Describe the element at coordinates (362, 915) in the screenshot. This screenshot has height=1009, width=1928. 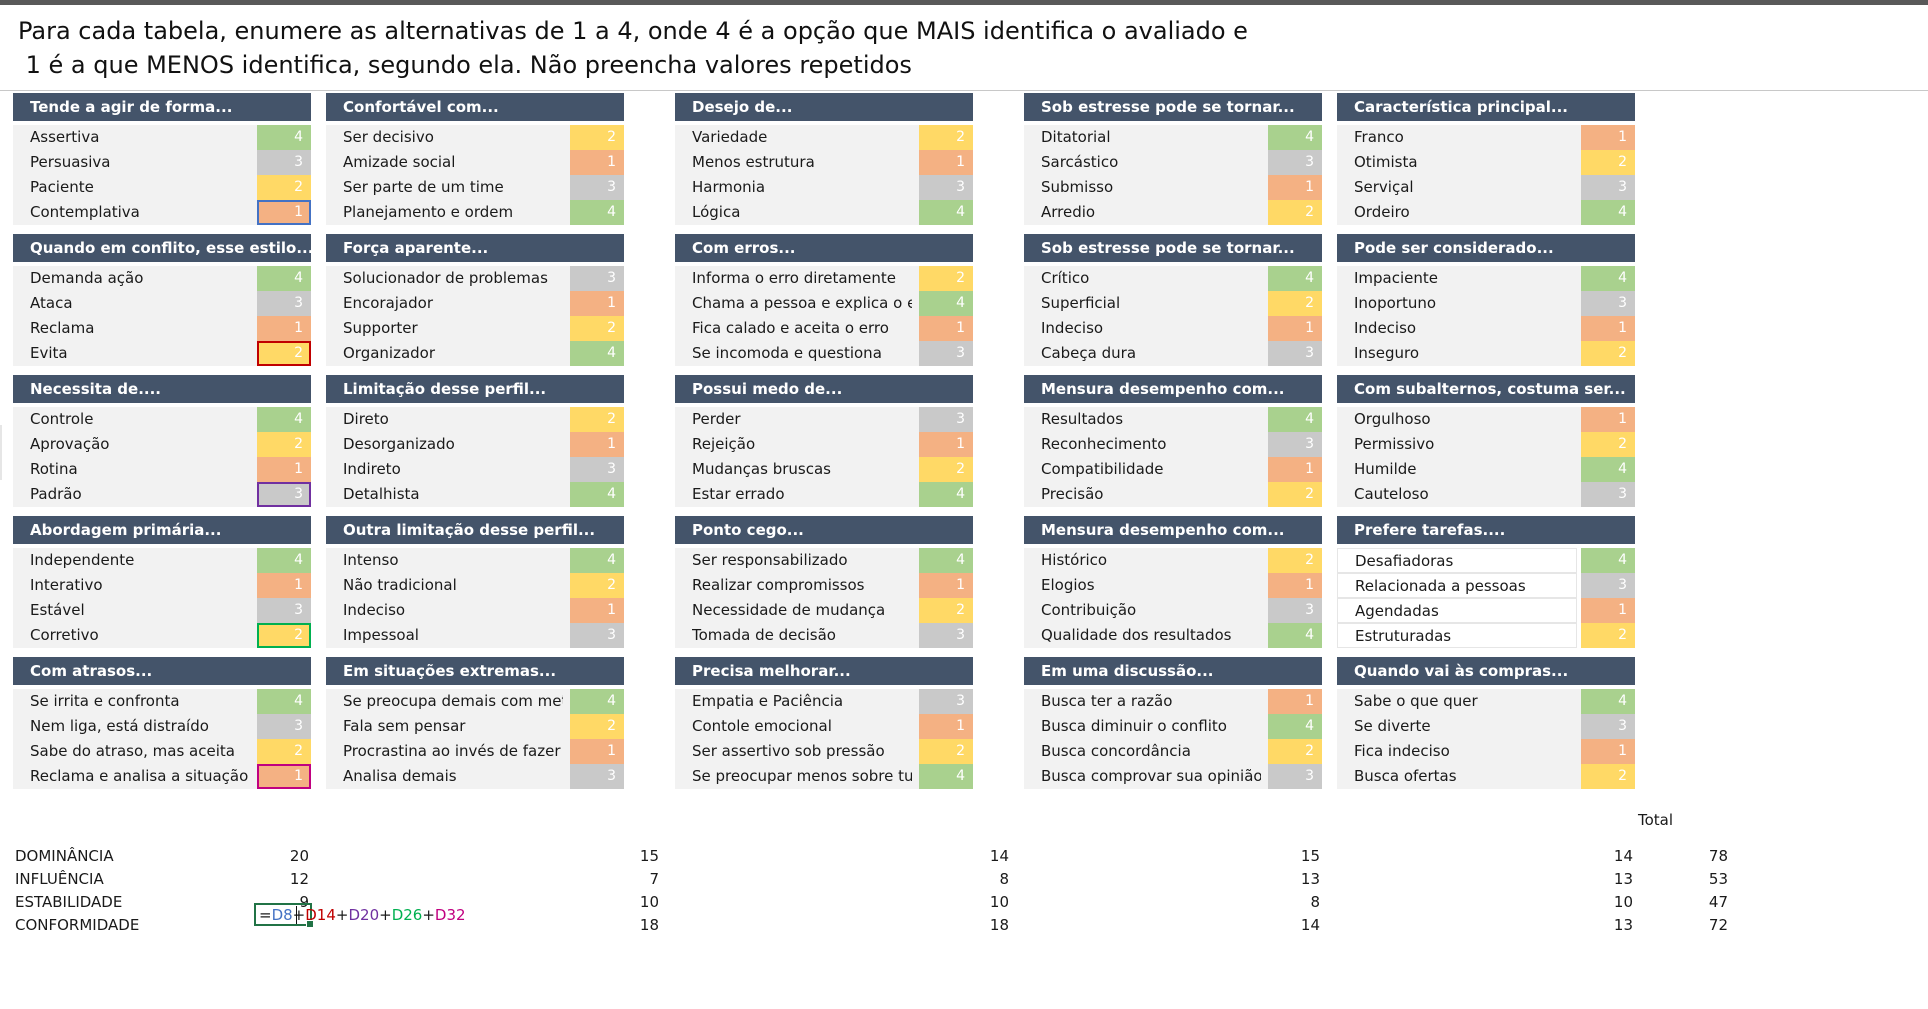
I see `formula-editor: =D8+D14+D20+D26+D32` at that location.